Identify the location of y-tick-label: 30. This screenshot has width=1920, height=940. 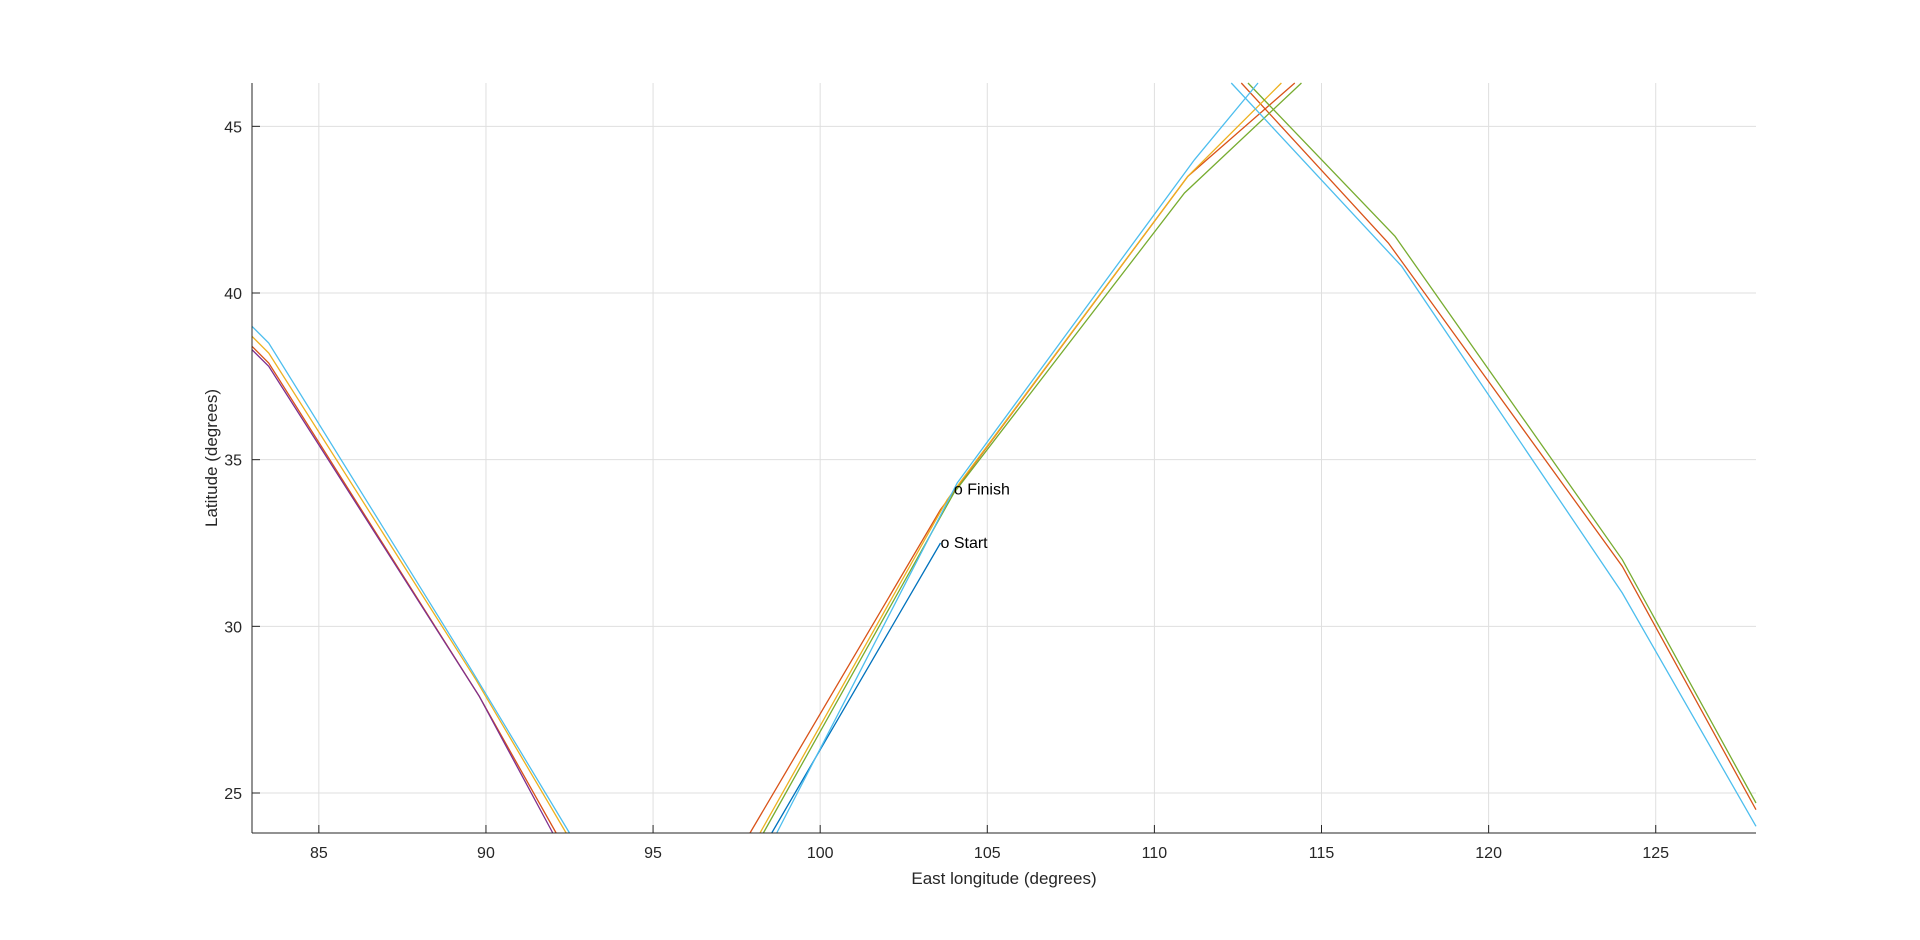
(233, 627).